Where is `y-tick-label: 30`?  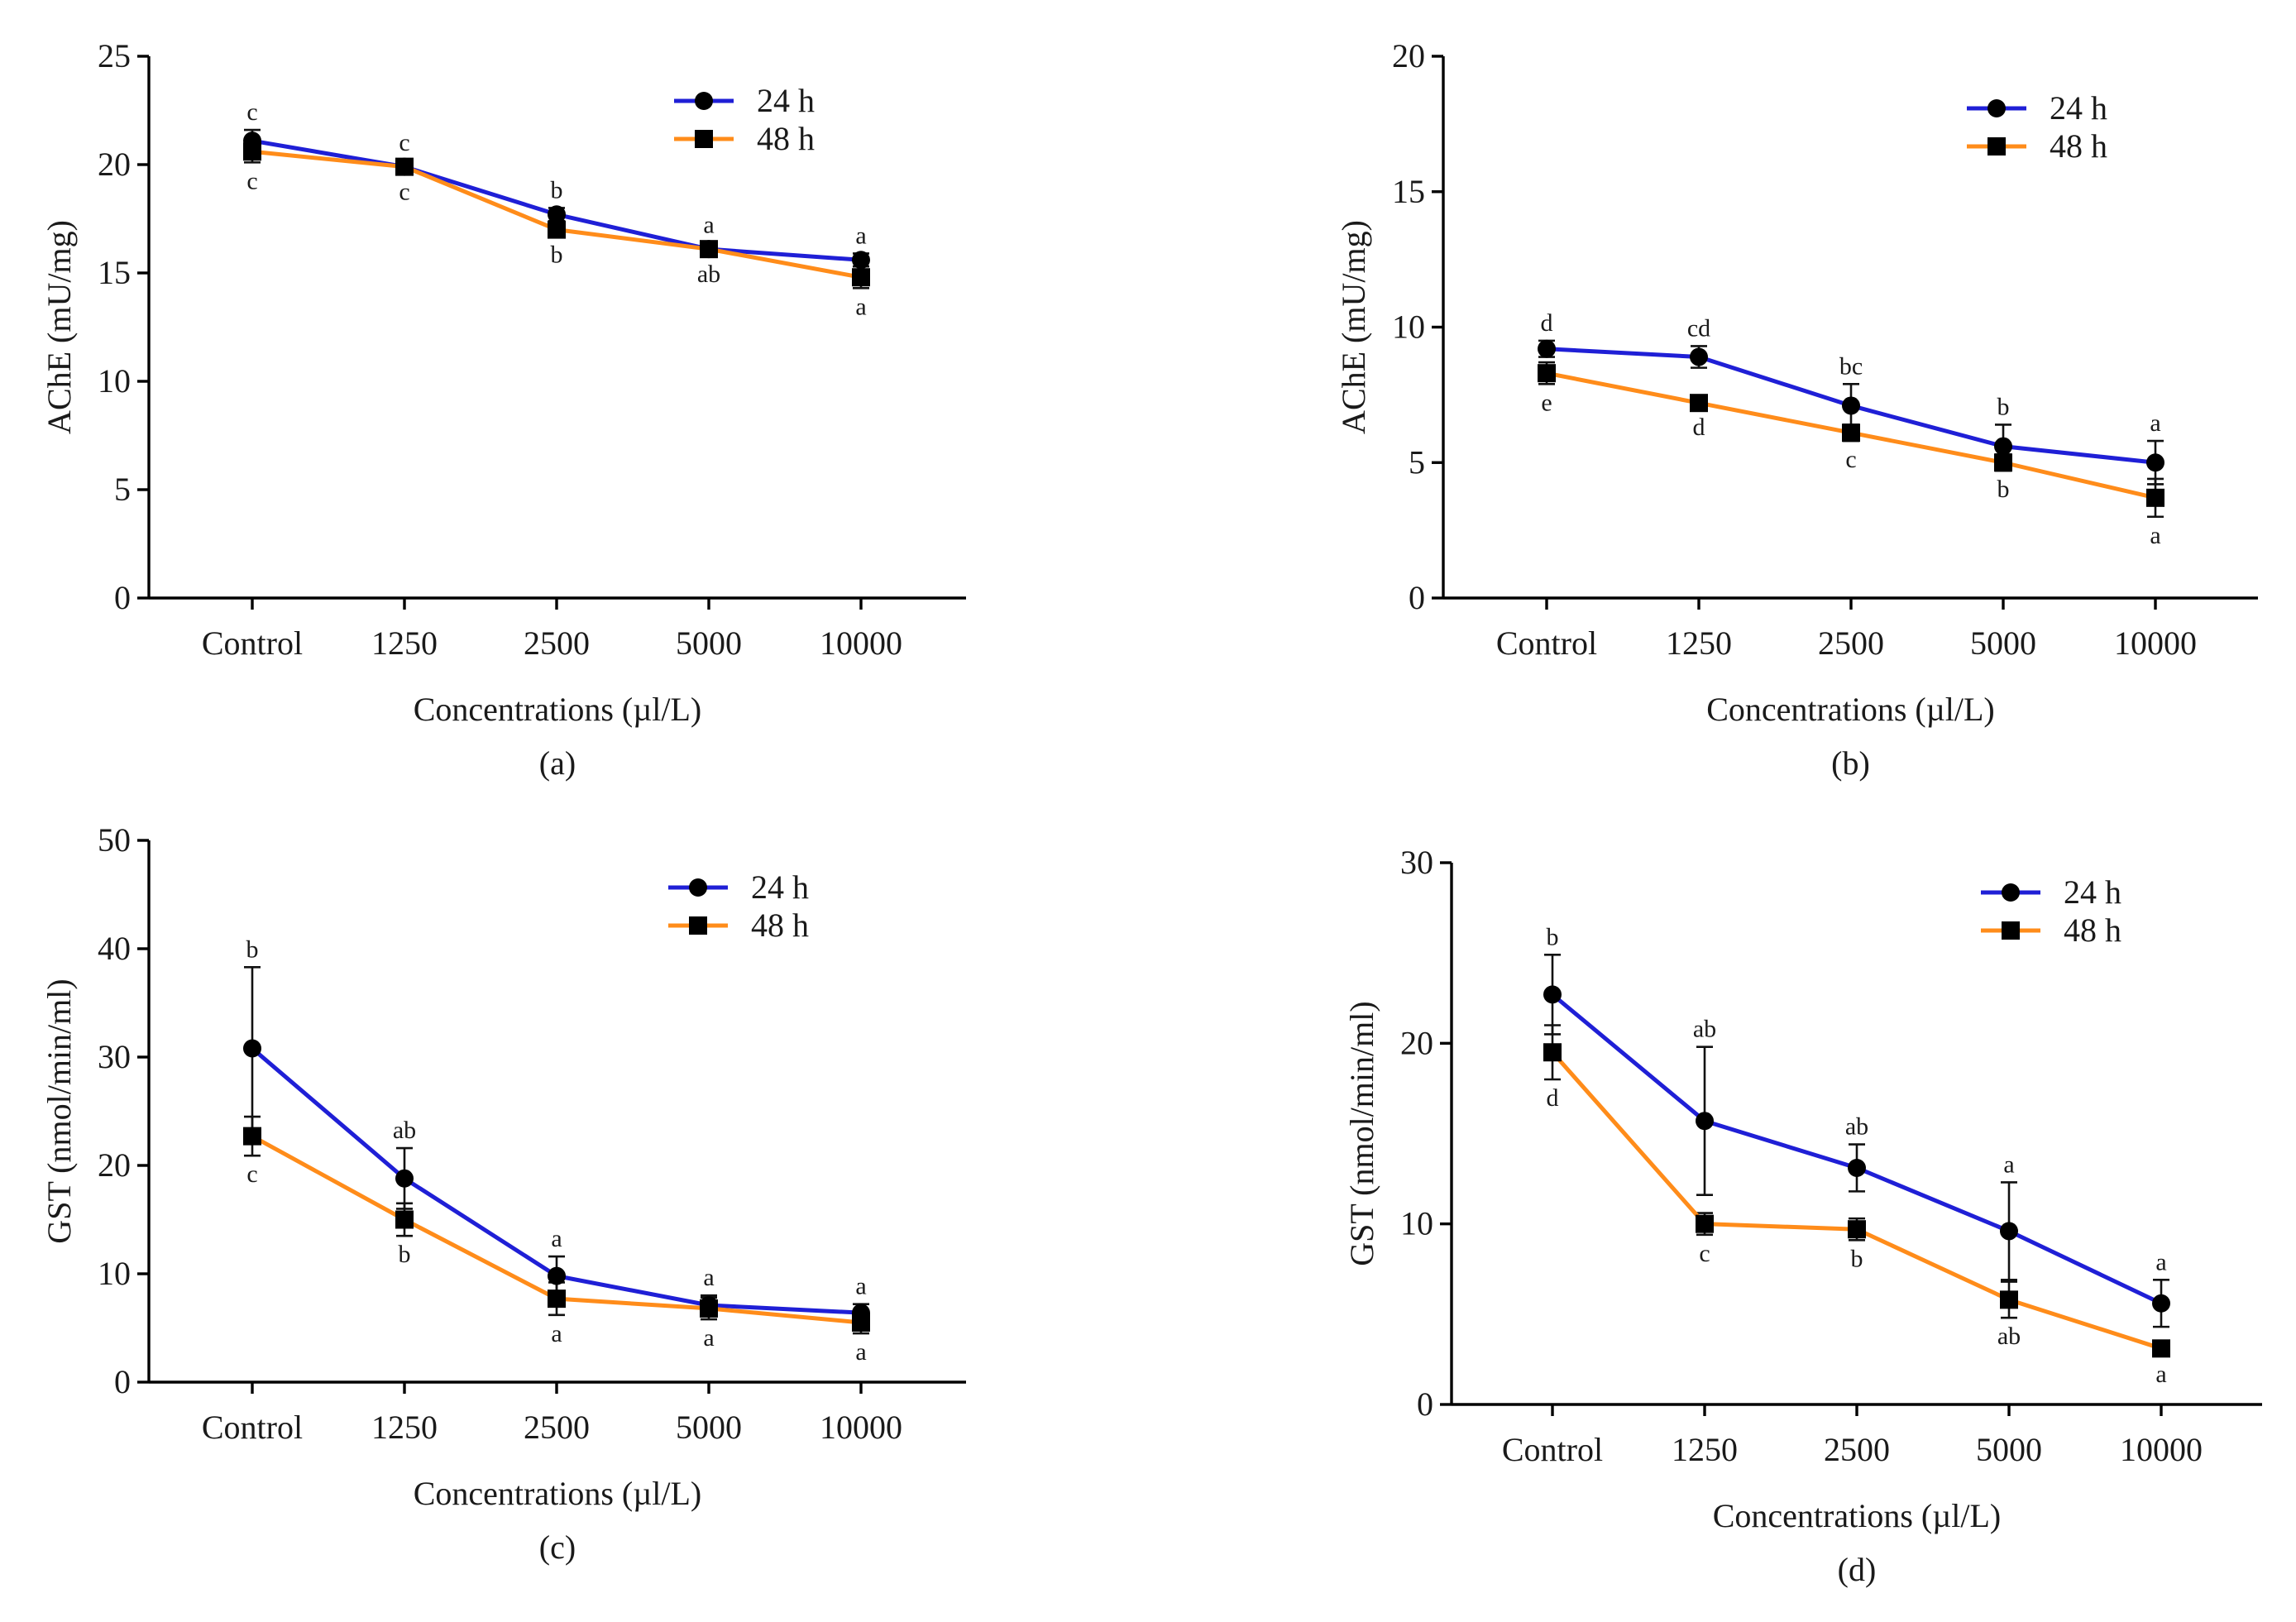 y-tick-label: 30 is located at coordinates (115, 1056).